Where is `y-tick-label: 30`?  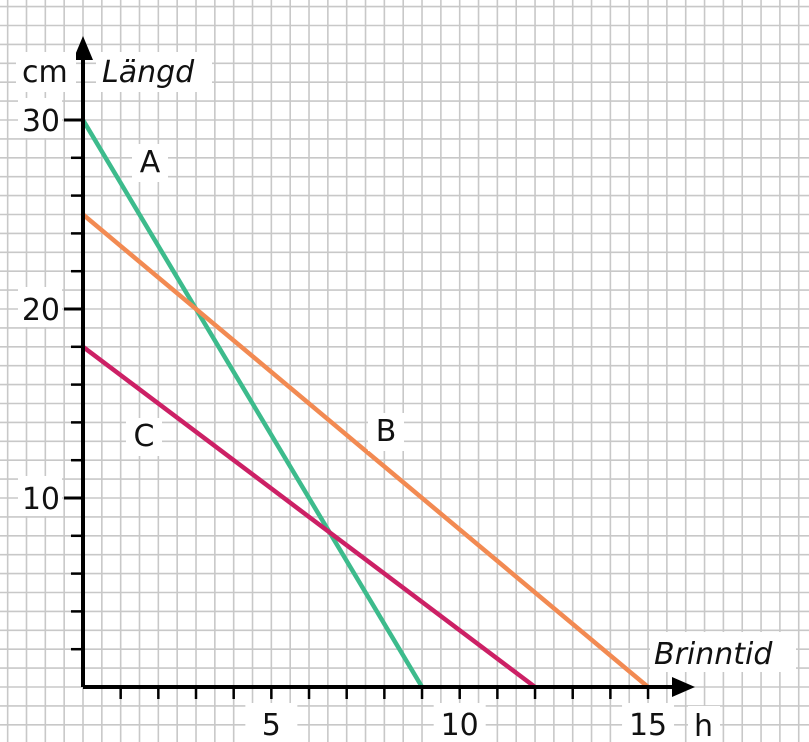 y-tick-label: 30 is located at coordinates (41, 121).